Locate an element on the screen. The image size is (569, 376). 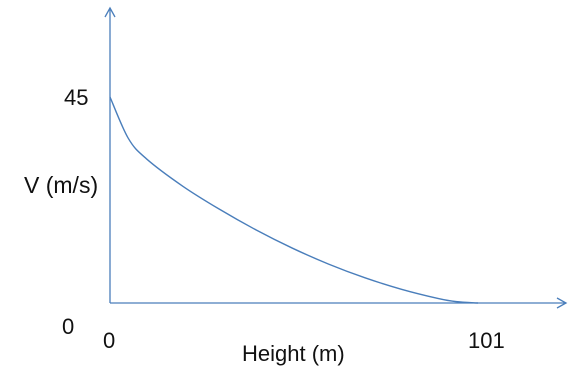
y-axis-label: V (m/s) is located at coordinates (61, 185).